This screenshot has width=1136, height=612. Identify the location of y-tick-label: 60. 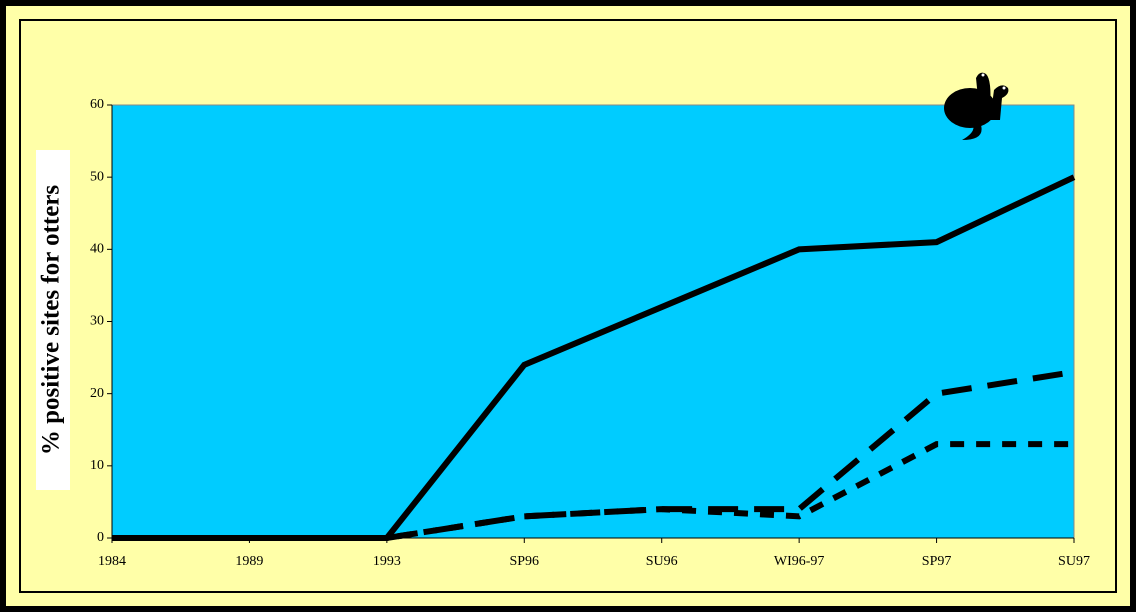
(97, 104).